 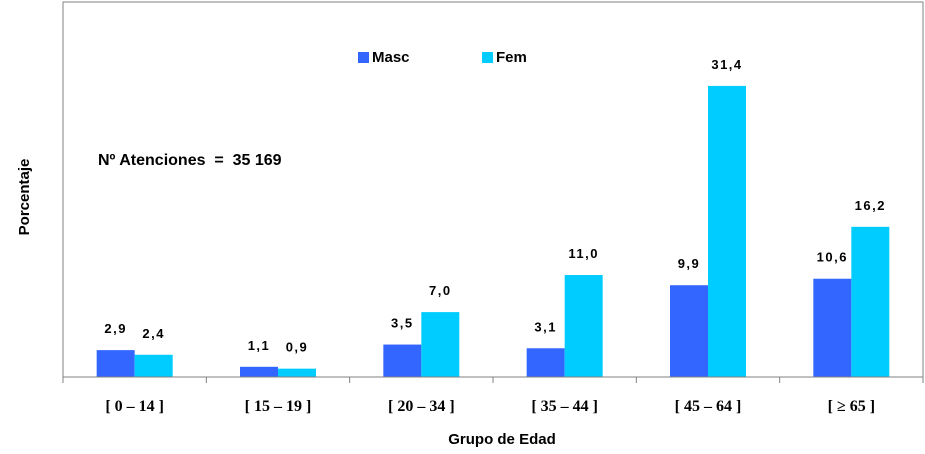 I want to click on value-label-masc-2: 3,5, so click(x=402, y=323).